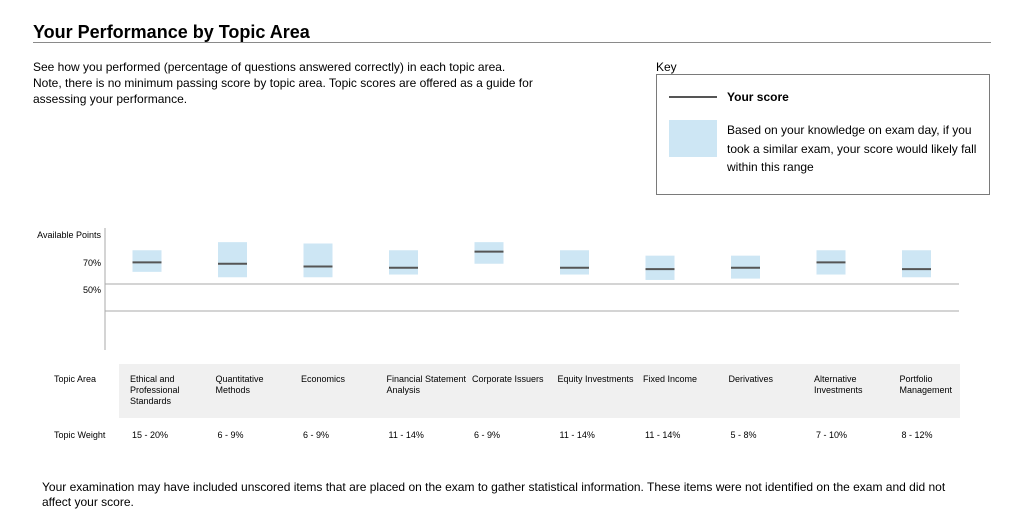 This screenshot has width=1024, height=530. Describe the element at coordinates (239, 384) in the screenshot. I see `topic-area-label: Quantitative Methods` at that location.